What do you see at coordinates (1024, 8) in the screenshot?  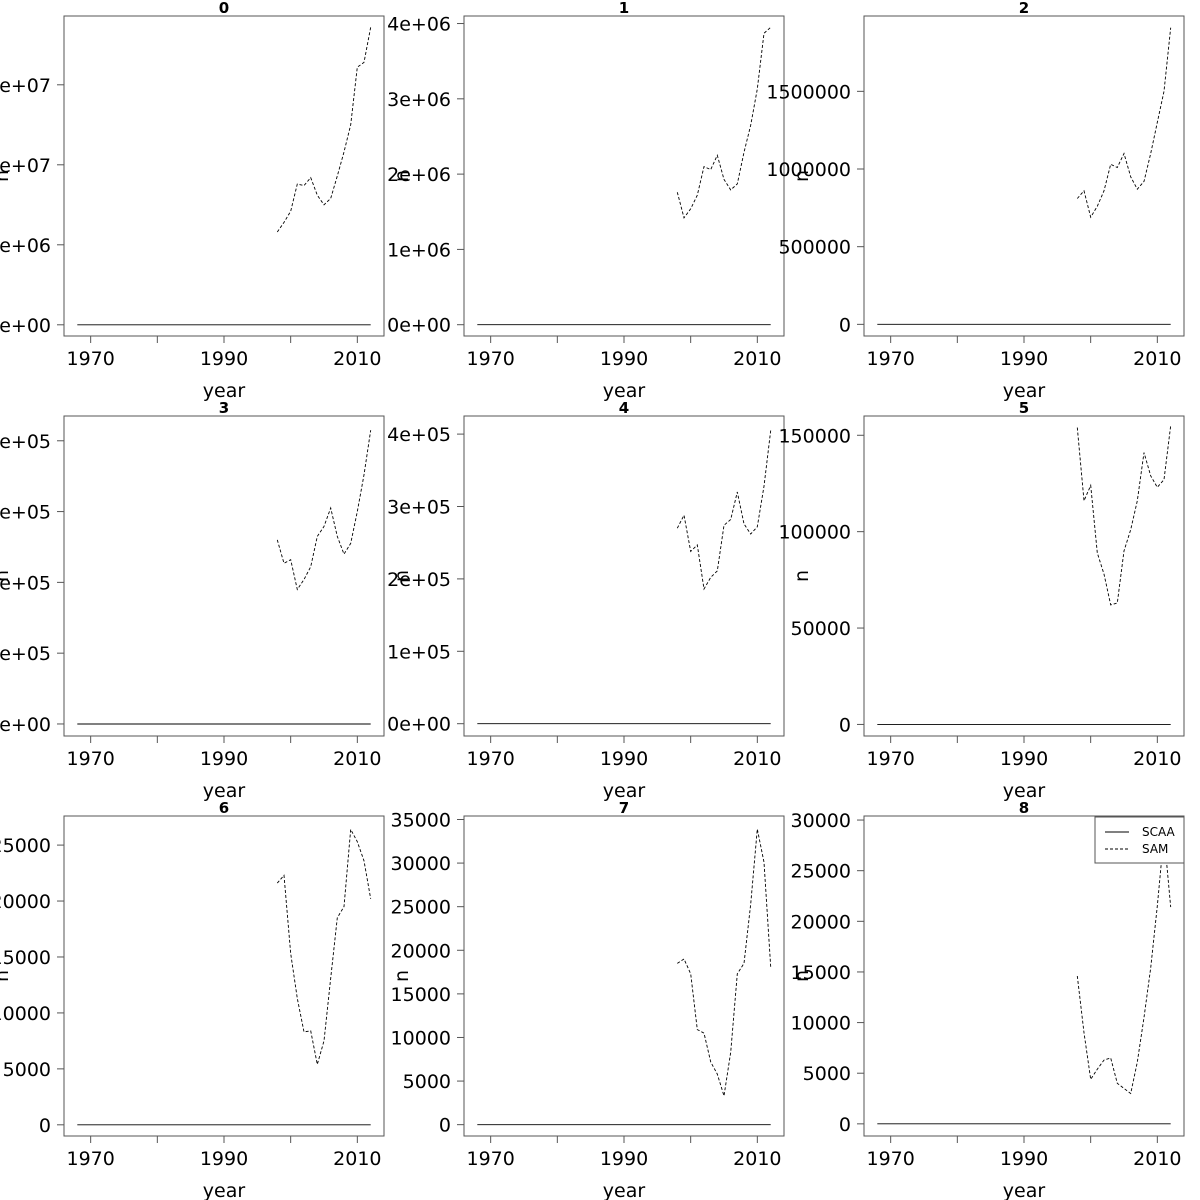 I see `panel-title: 2` at bounding box center [1024, 8].